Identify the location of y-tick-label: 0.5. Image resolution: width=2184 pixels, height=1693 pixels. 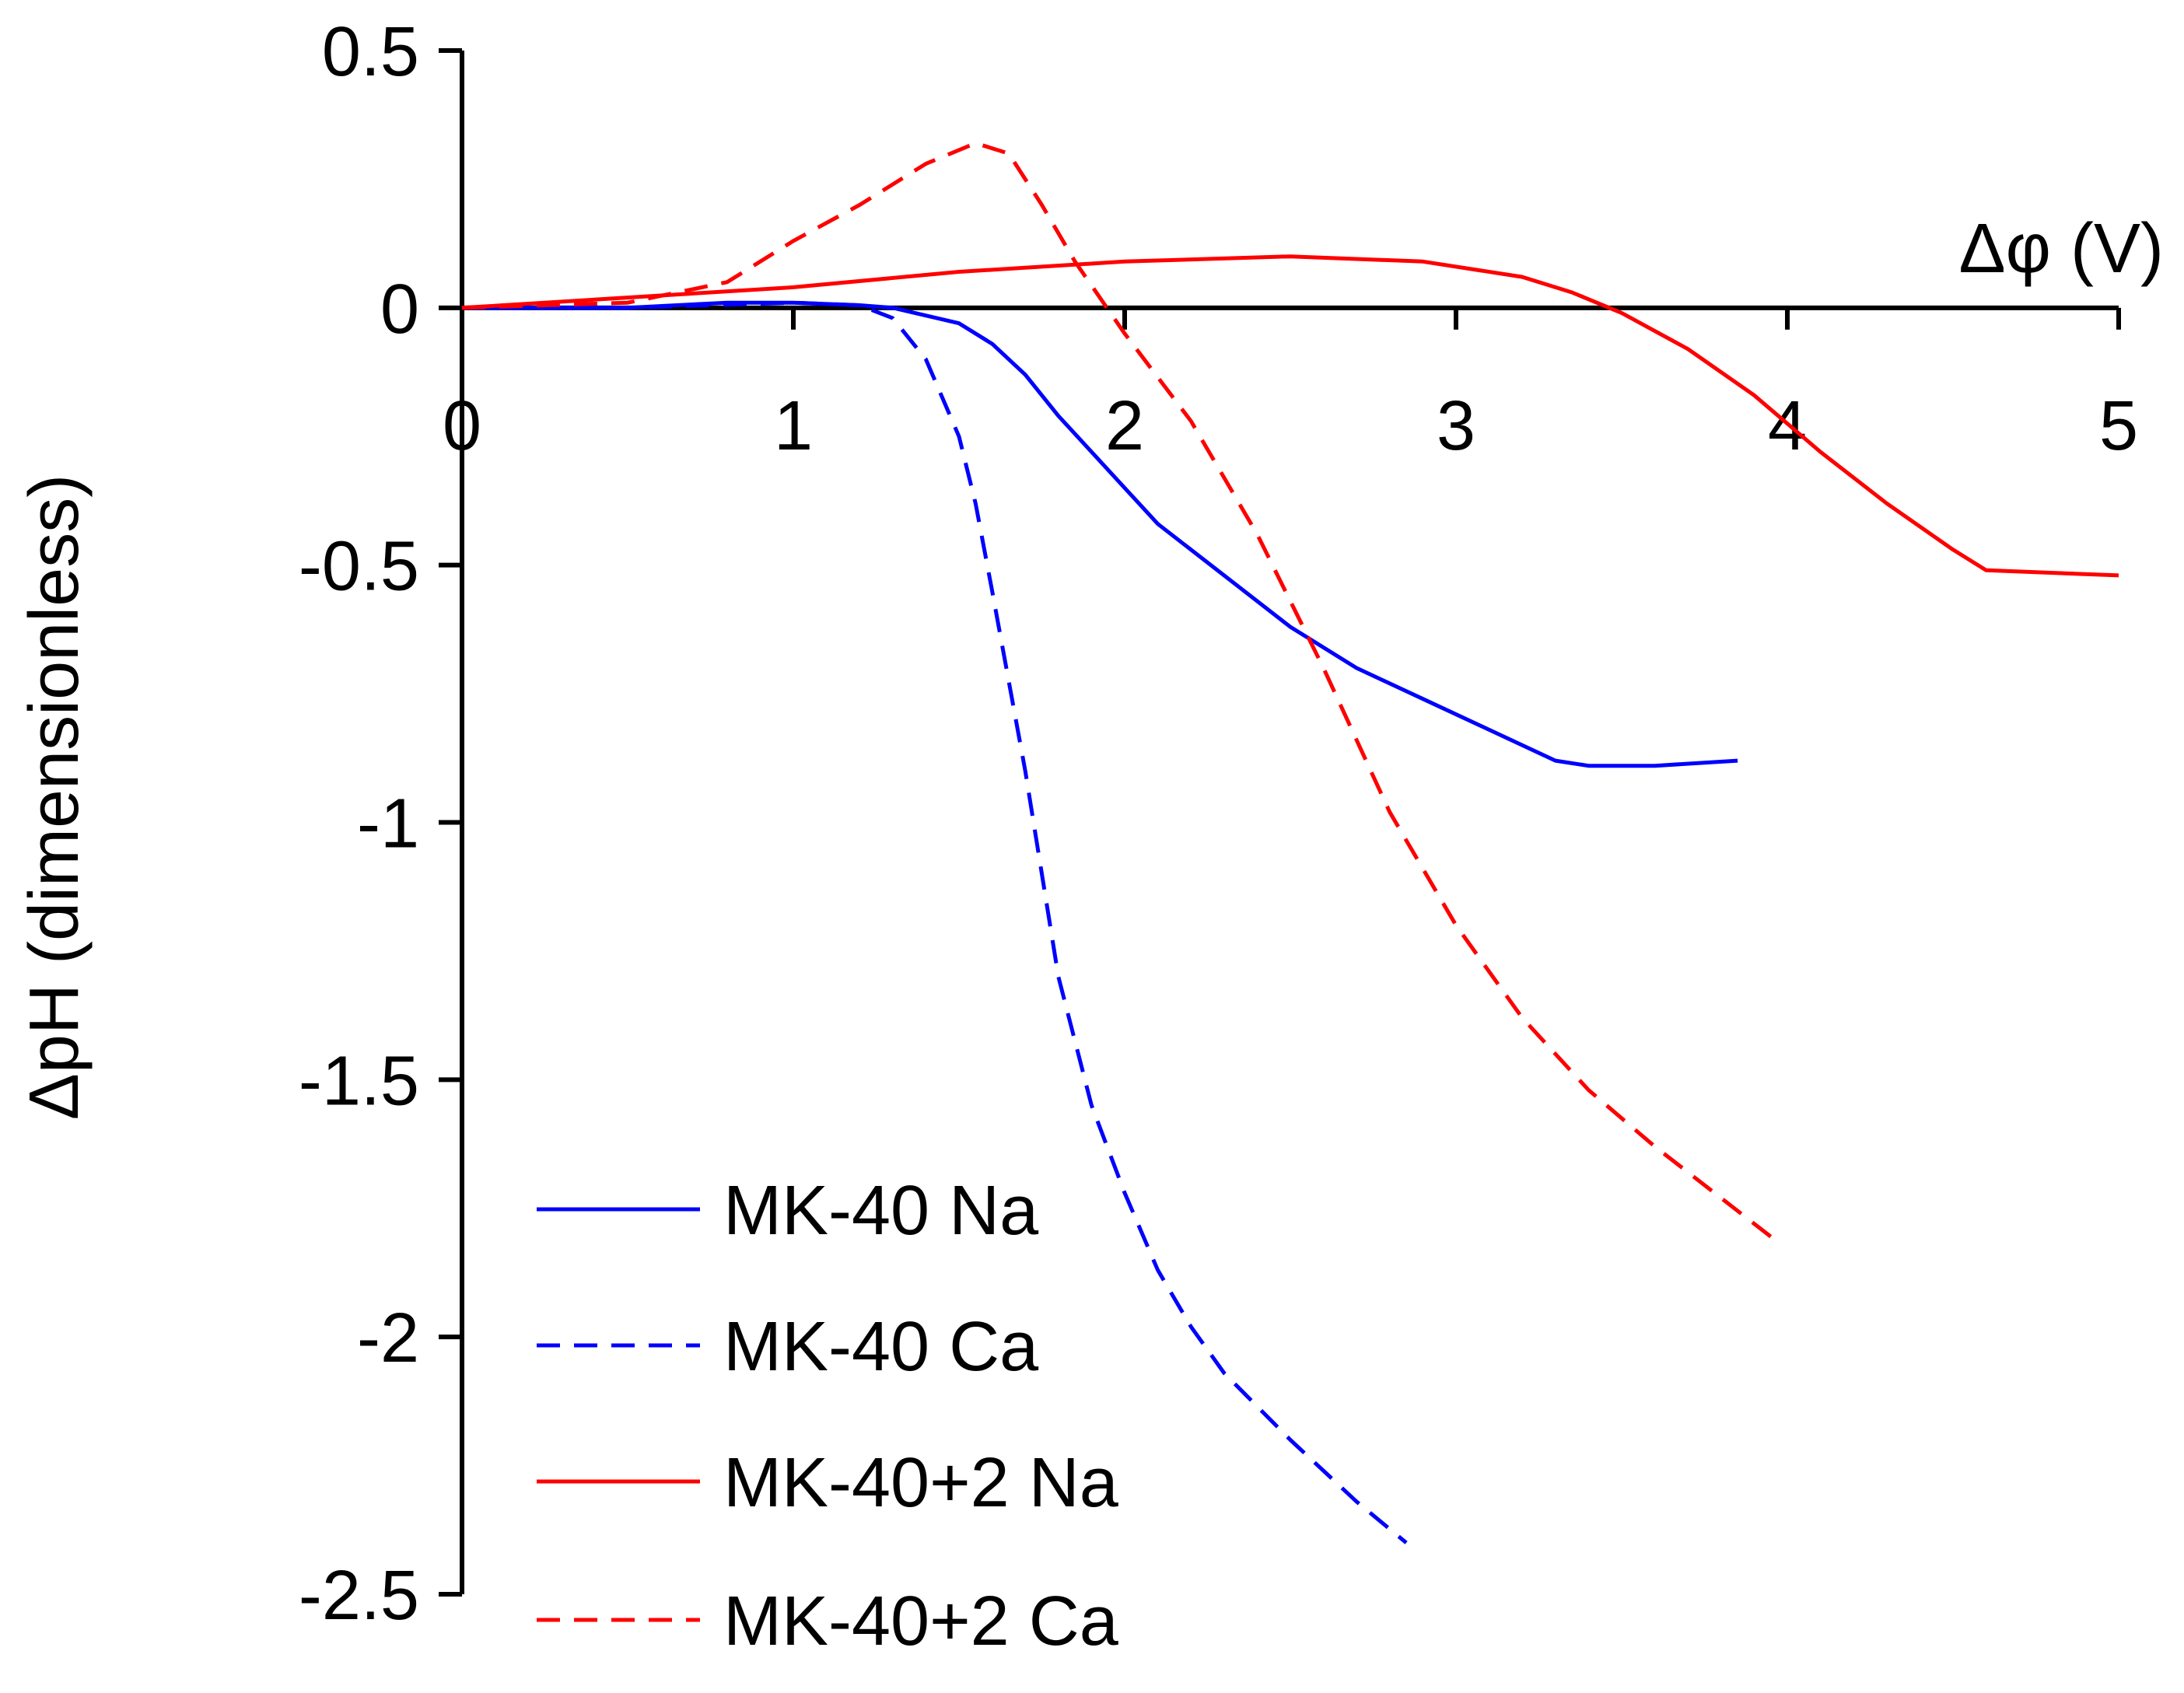
(371, 52).